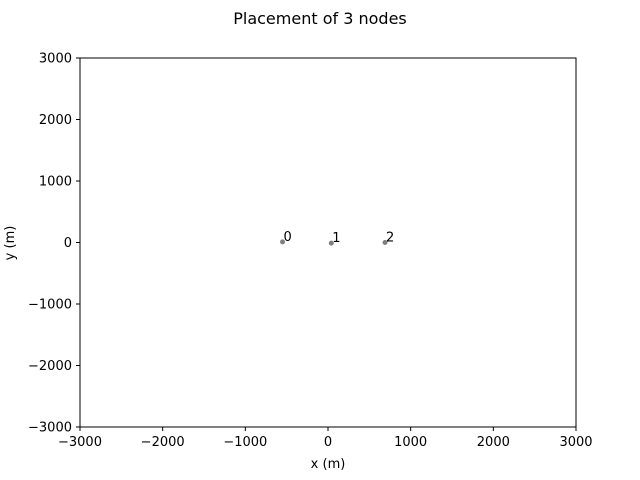 The image size is (640, 480). I want to click on x-tick-label: 1000, so click(410, 442).